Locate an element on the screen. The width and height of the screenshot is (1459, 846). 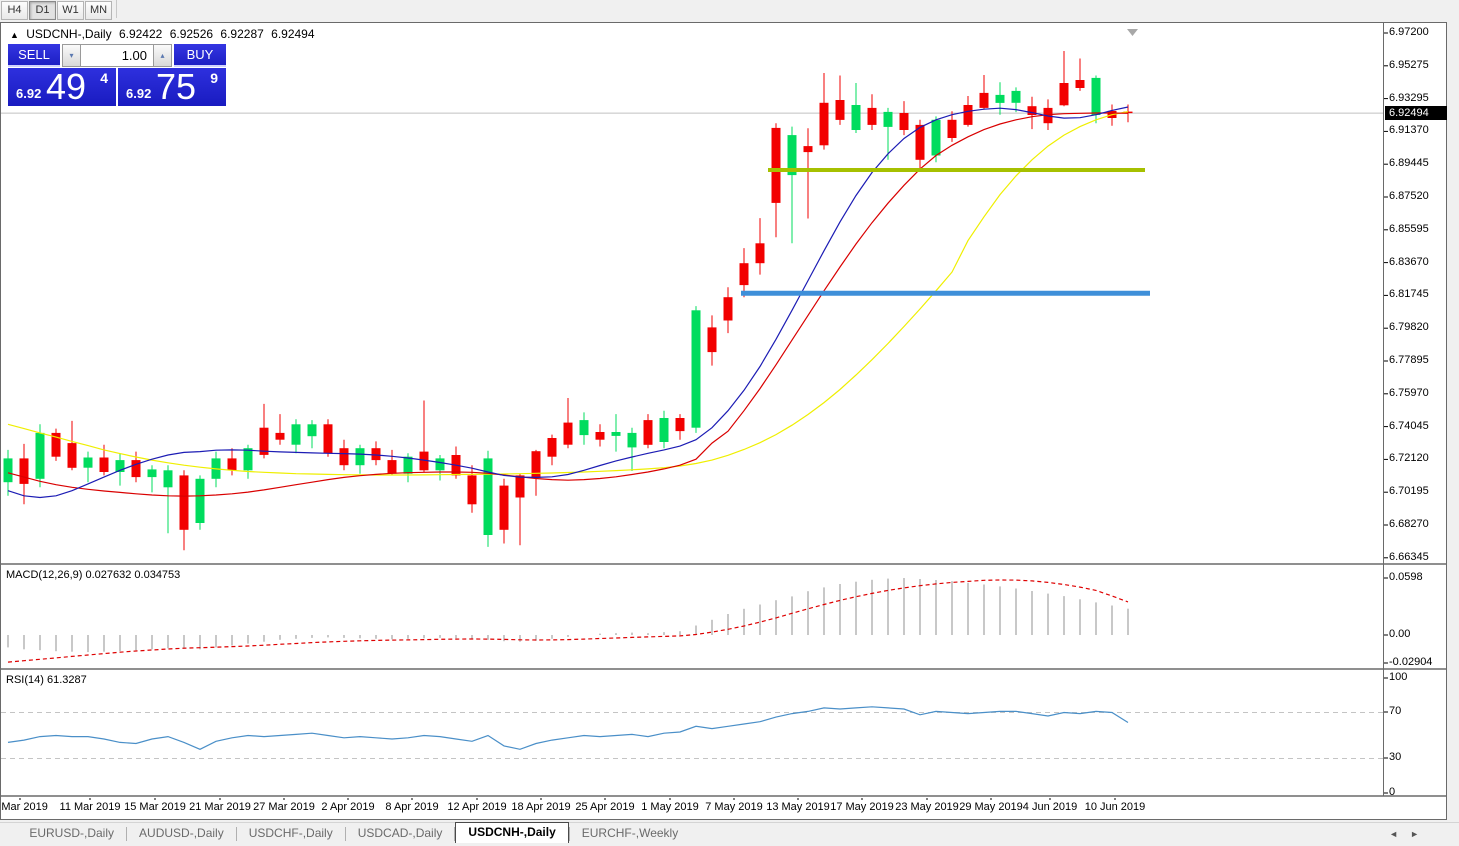
buy-big-figure: 6.92 is located at coordinates (139, 93).